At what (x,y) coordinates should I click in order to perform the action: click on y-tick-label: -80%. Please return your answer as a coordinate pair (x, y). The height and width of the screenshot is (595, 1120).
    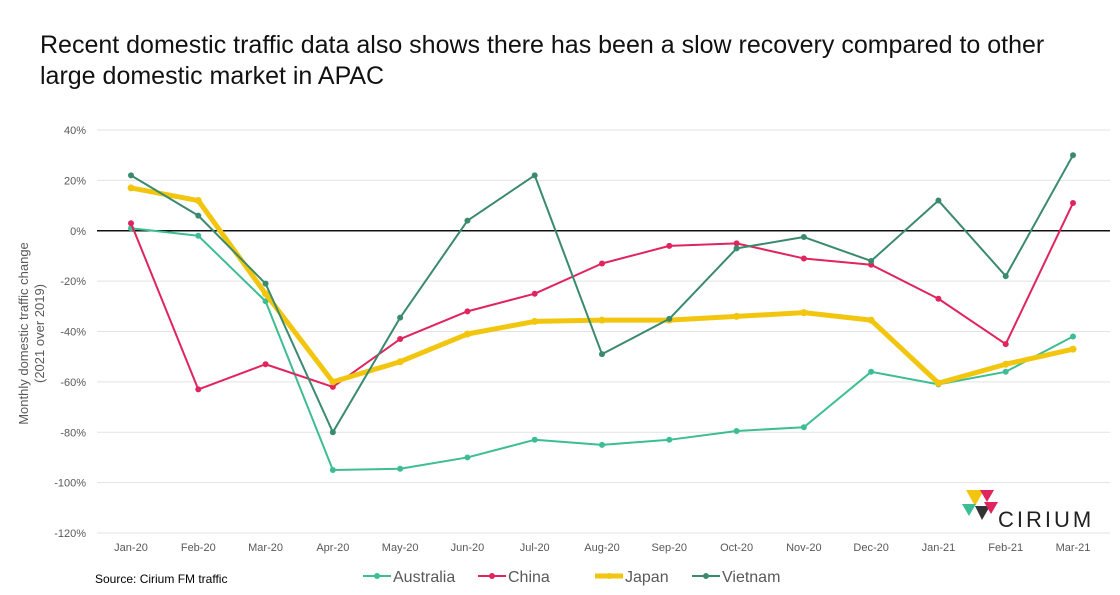
    Looking at the image, I should click on (73, 433).